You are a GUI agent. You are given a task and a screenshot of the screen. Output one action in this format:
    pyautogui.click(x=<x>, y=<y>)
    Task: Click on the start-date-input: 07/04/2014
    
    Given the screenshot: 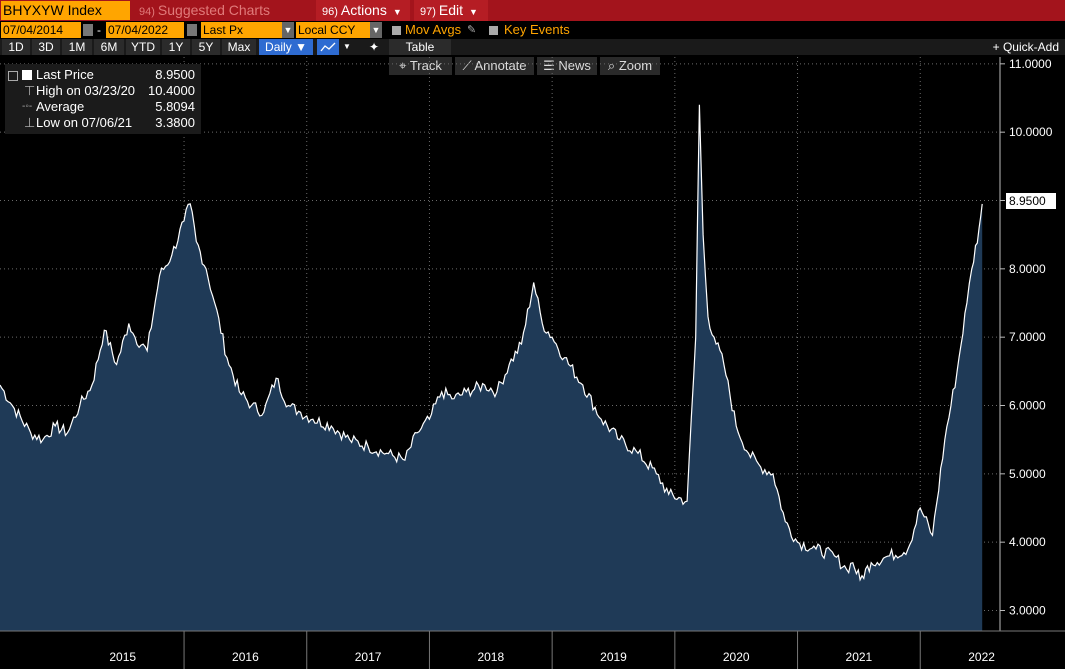 What is the action you would take?
    pyautogui.click(x=41, y=30)
    